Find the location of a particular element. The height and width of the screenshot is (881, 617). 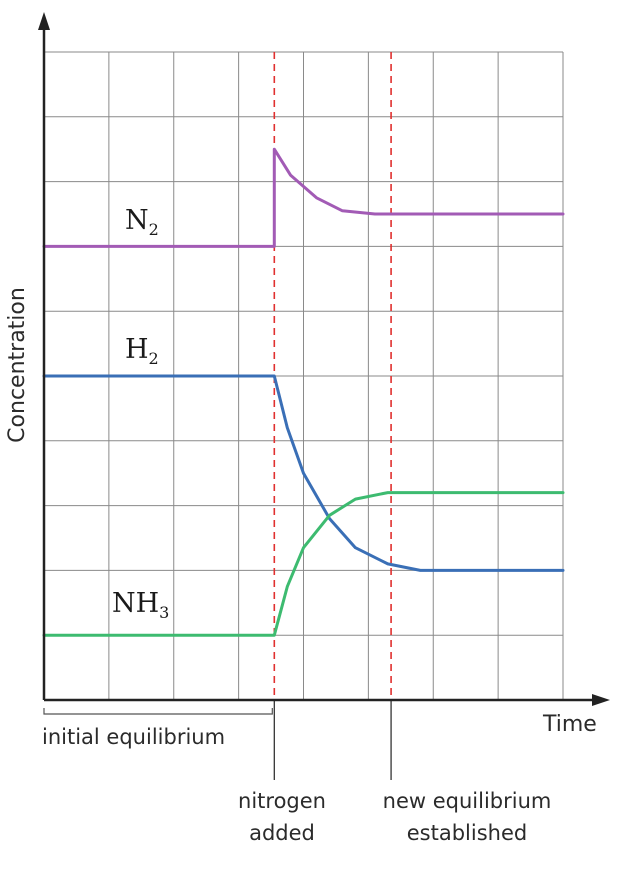

initial-equilibrium-label: initial equilibrium is located at coordinates (133, 737).